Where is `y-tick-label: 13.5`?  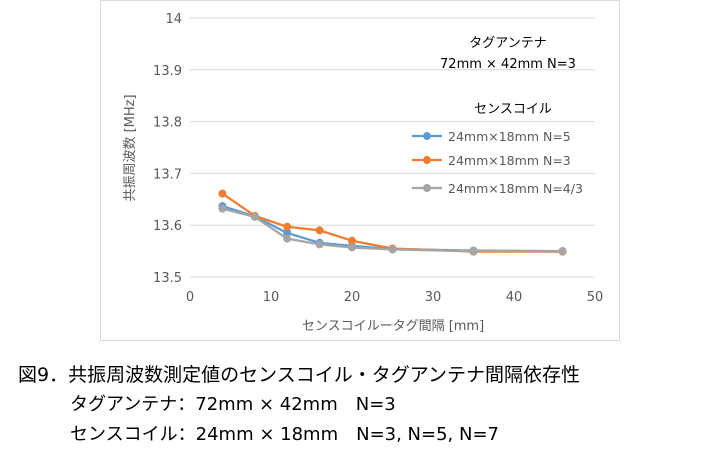 y-tick-label: 13.5 is located at coordinates (167, 278).